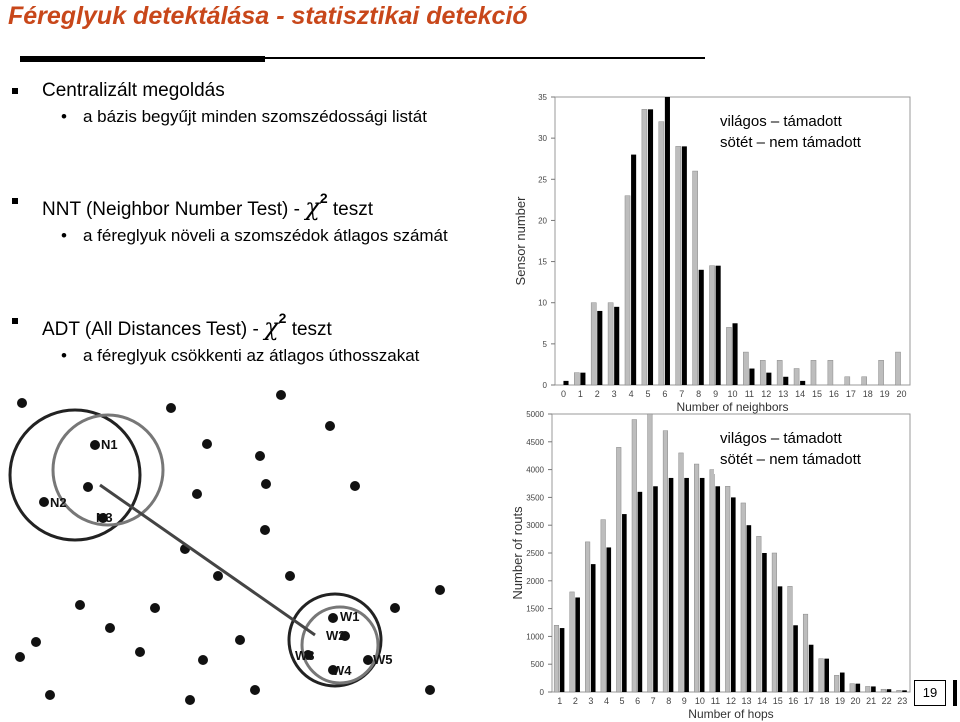 The width and height of the screenshot is (960, 722). What do you see at coordinates (520, 241) in the screenshot?
I see `y-axis-label: Sensor number` at bounding box center [520, 241].